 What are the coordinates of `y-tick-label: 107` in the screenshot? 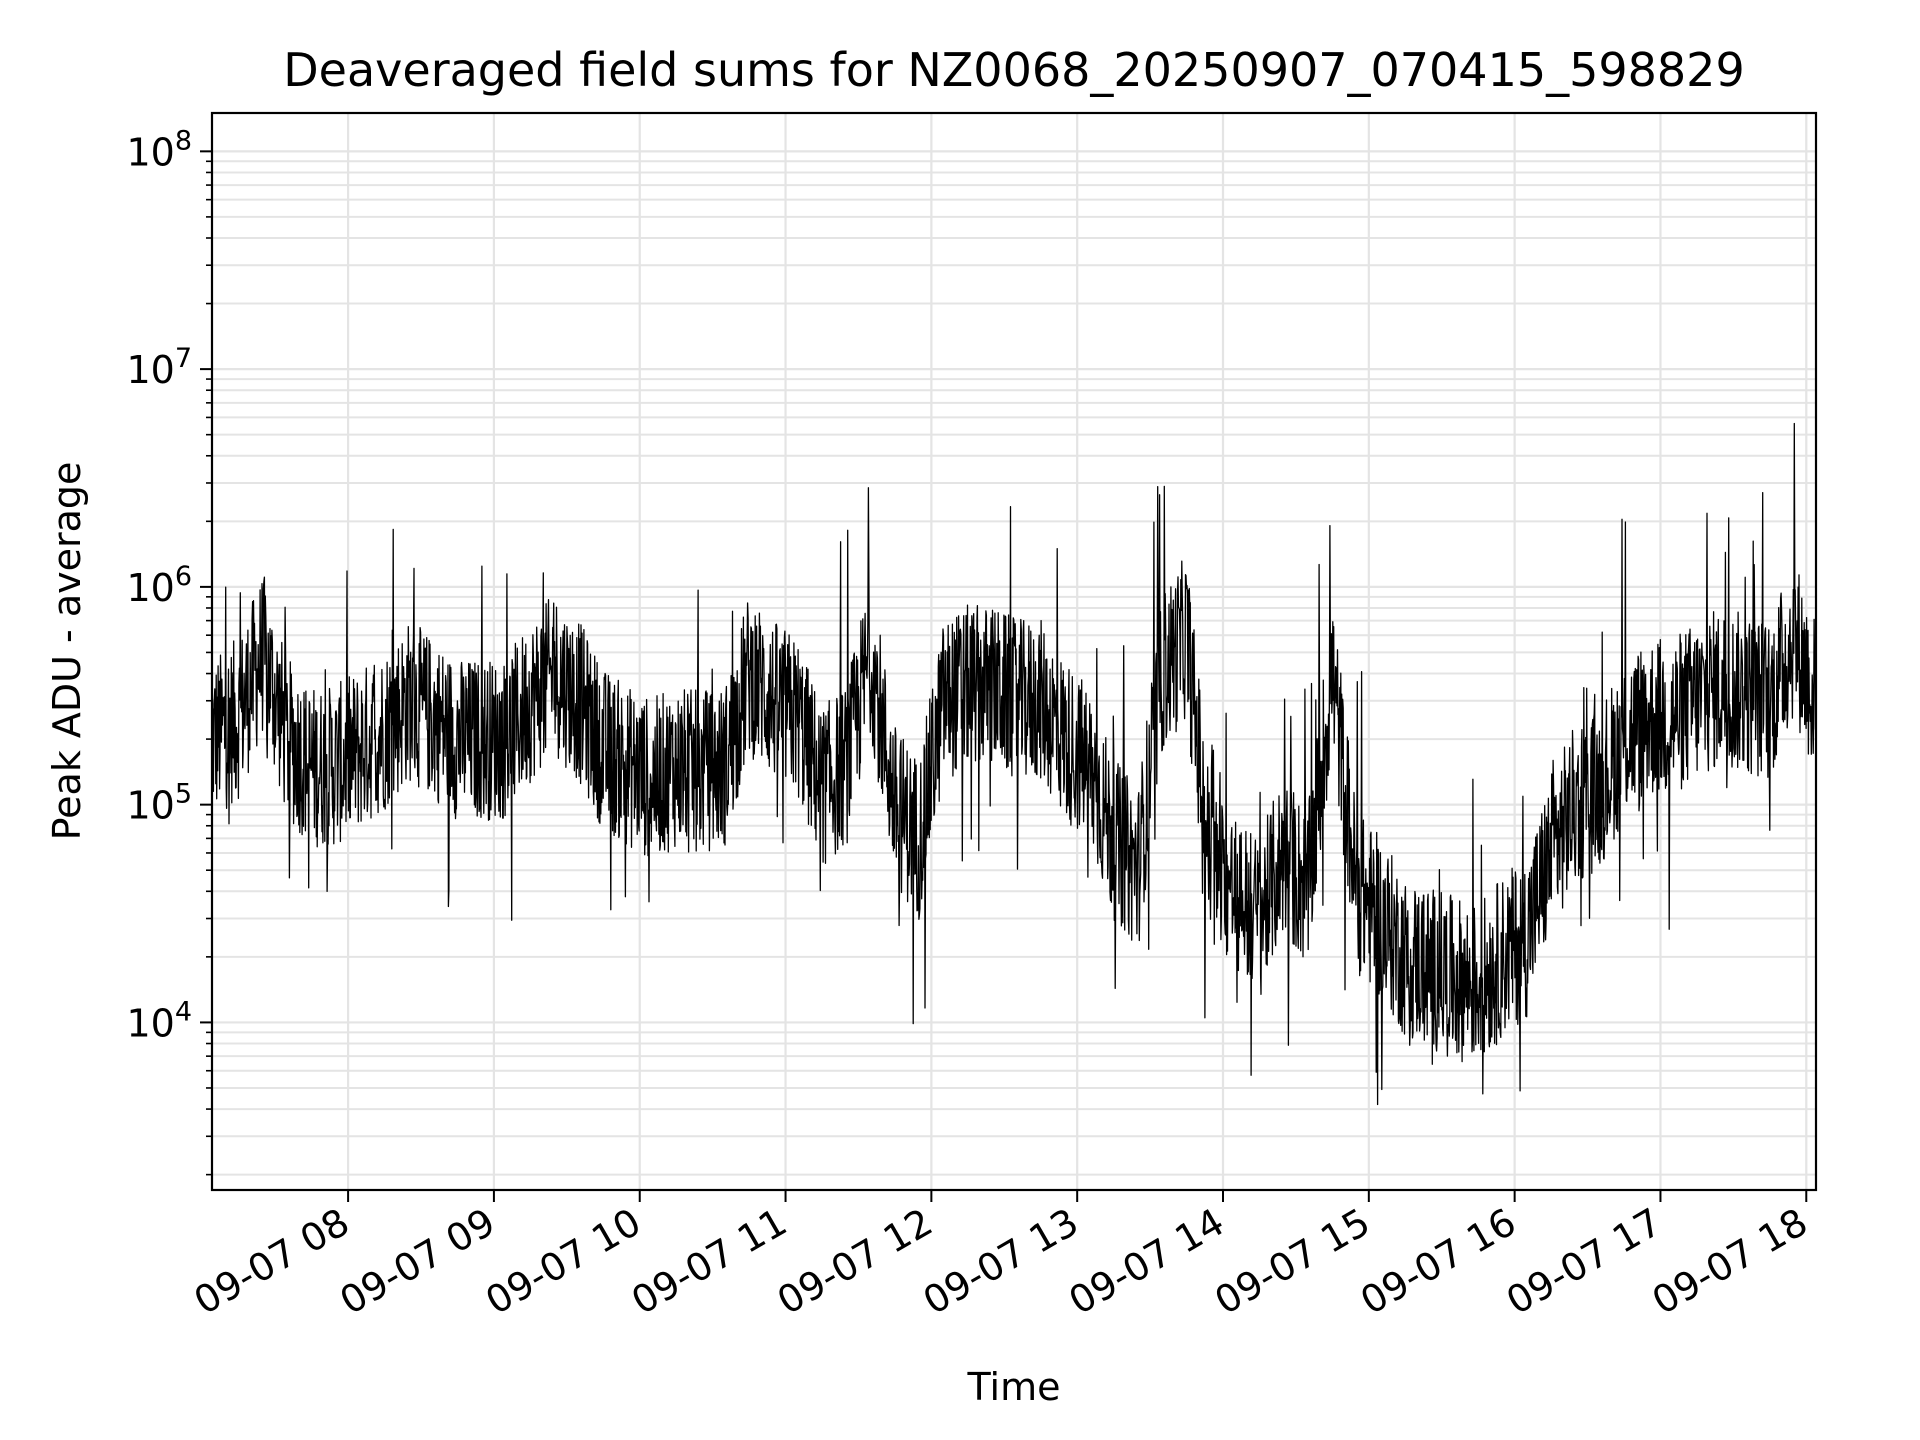 It's located at (159, 367).